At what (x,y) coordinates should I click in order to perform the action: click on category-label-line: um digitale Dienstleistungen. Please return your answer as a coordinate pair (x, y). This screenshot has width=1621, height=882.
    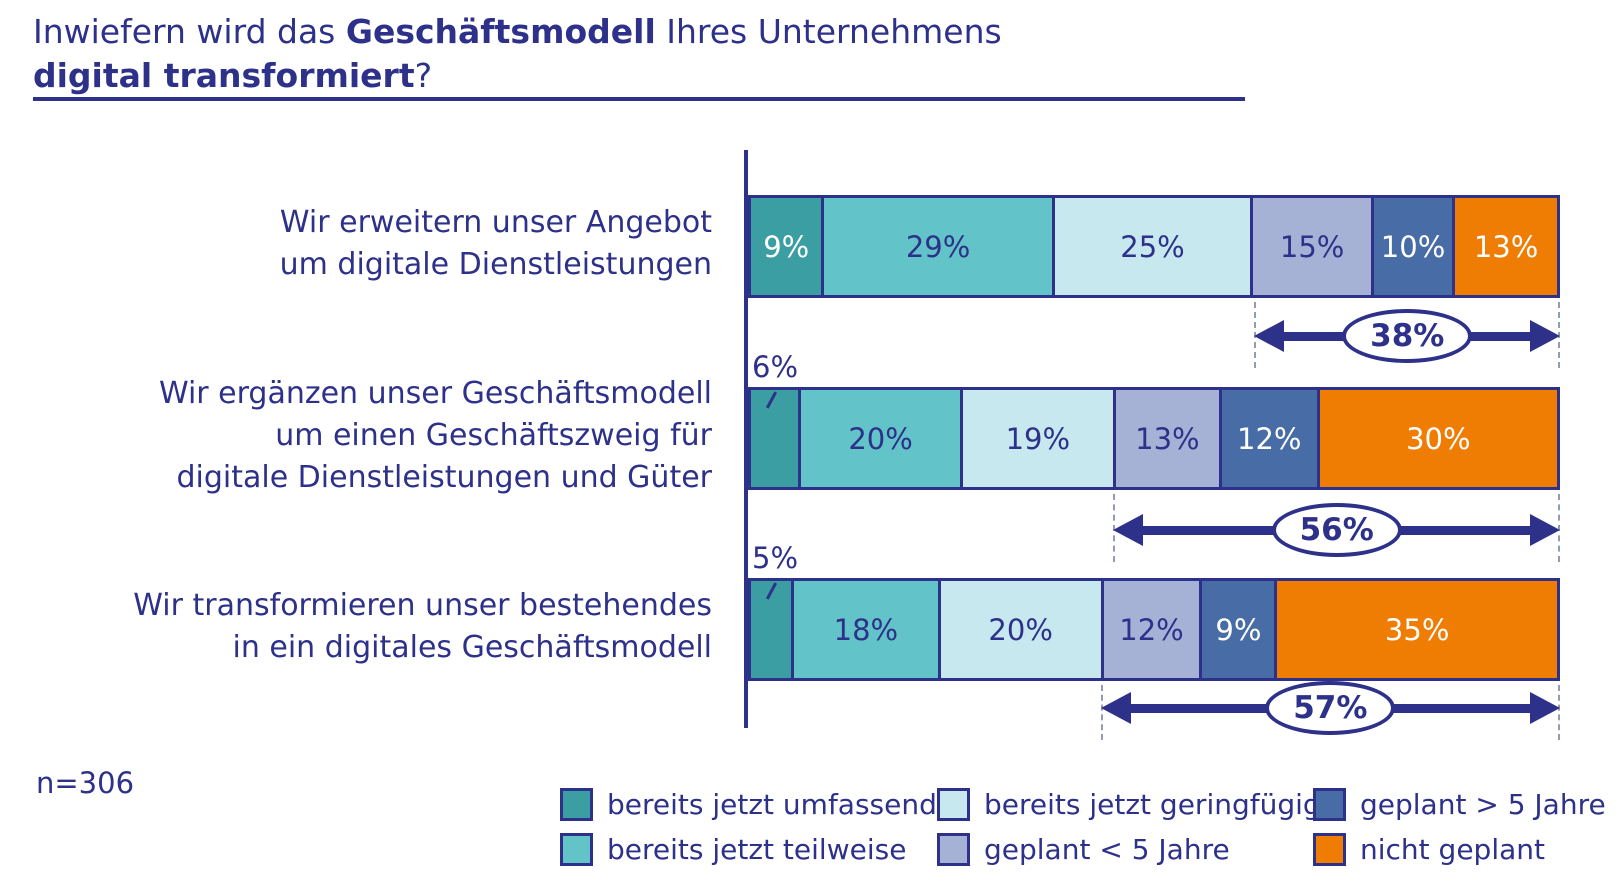
    Looking at the image, I should click on (495, 264).